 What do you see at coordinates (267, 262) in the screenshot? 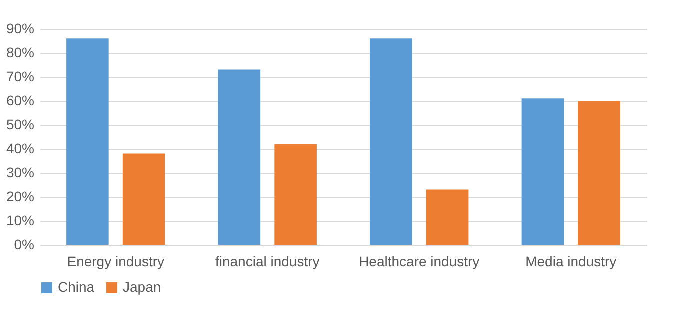
I see `x-tick-label: financial industry` at bounding box center [267, 262].